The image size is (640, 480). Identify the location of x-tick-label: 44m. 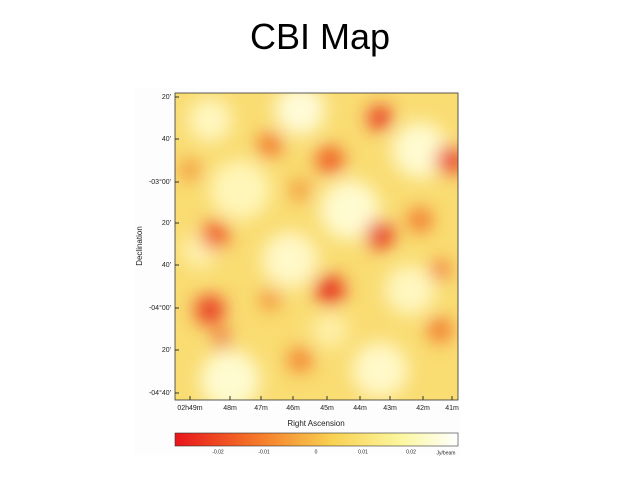
(360, 408).